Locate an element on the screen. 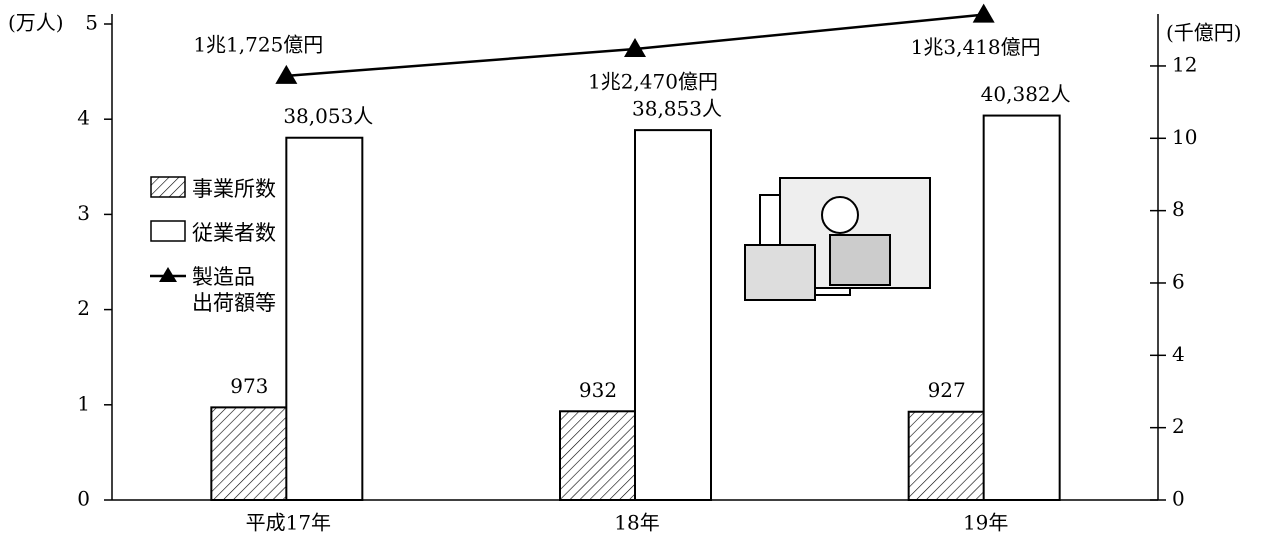 The height and width of the screenshot is (538, 1283). y2-tick-label: 8 is located at coordinates (1178, 209).